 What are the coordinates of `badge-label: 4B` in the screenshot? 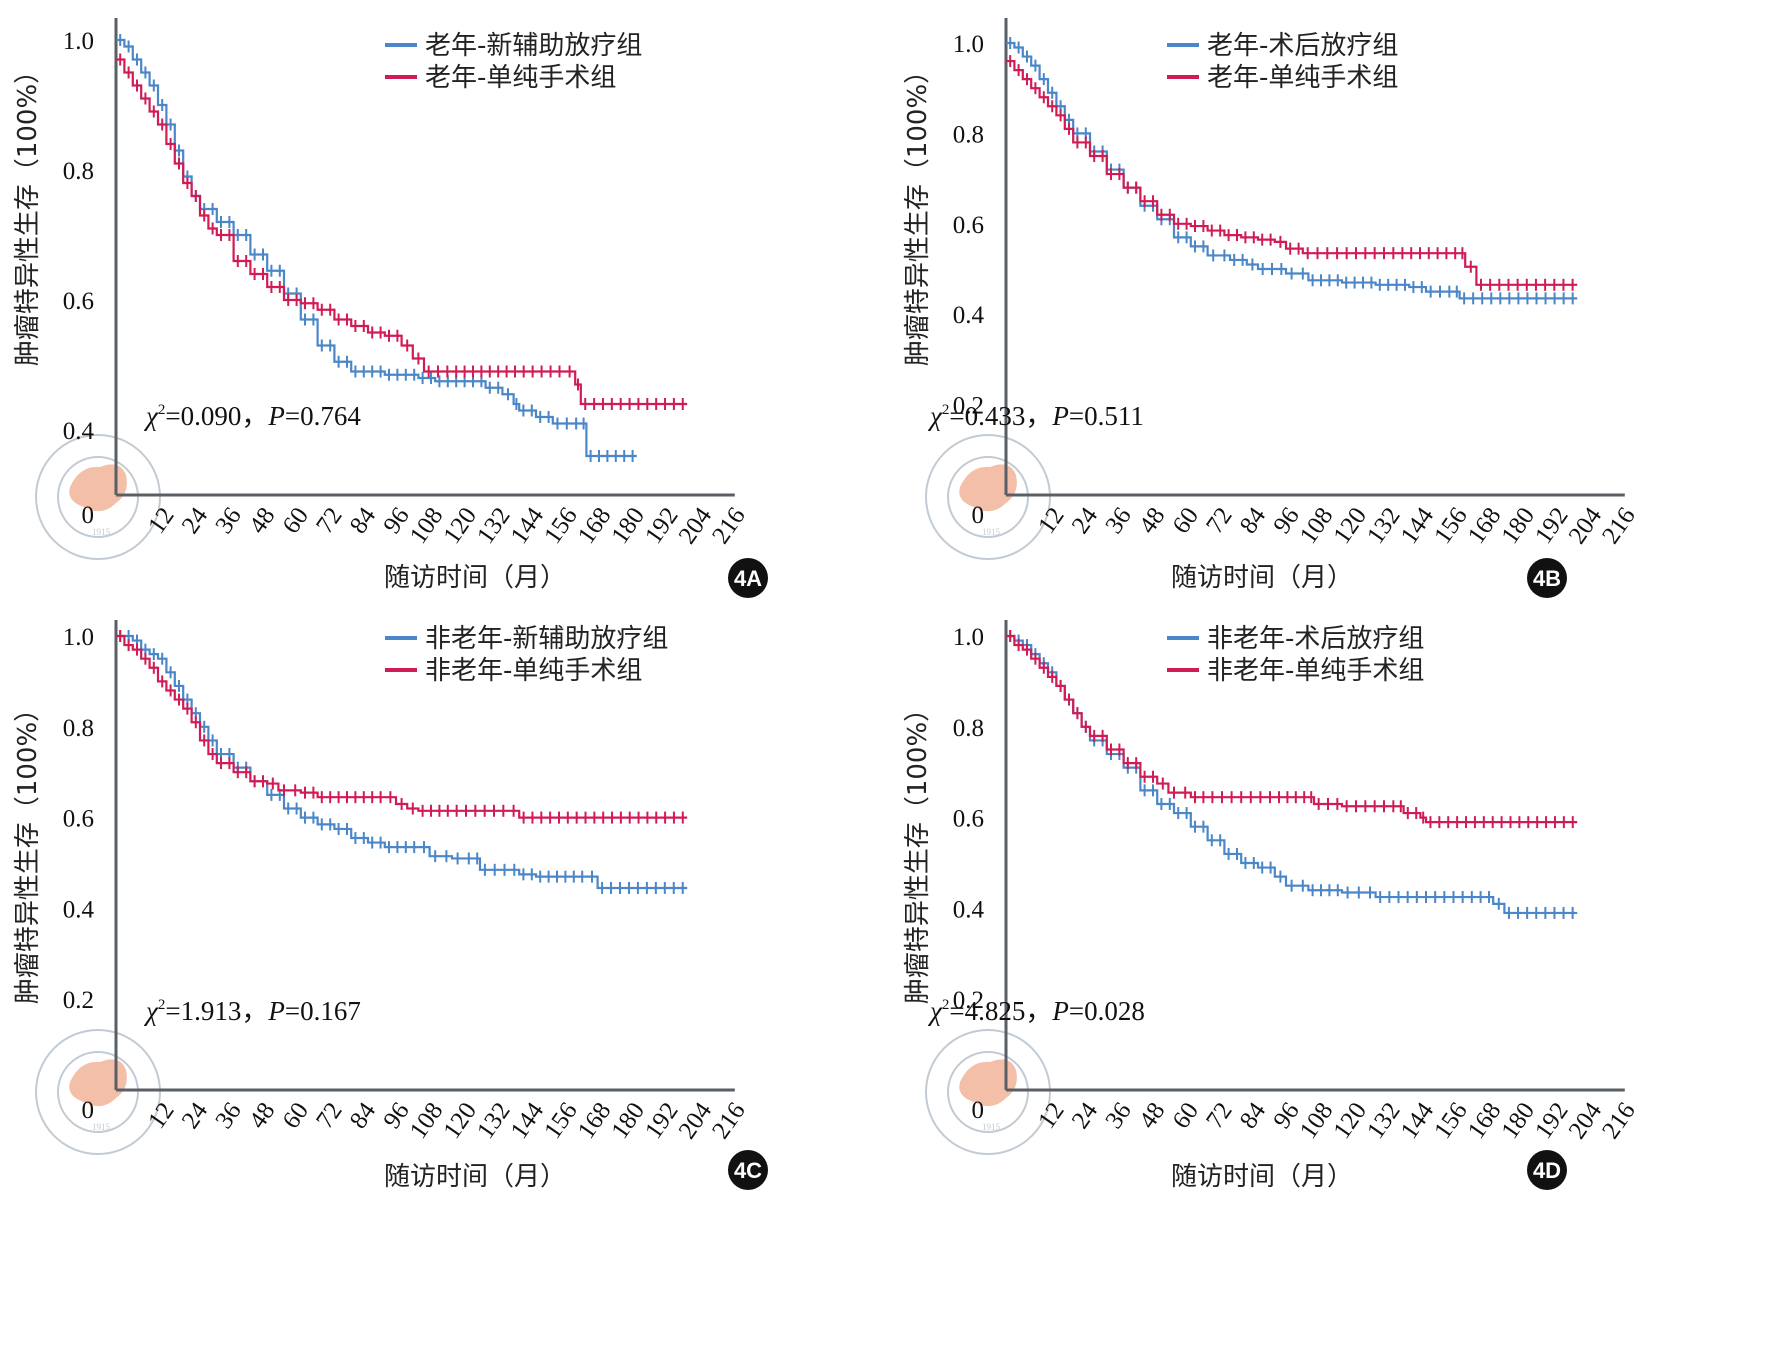 It's located at (1547, 578).